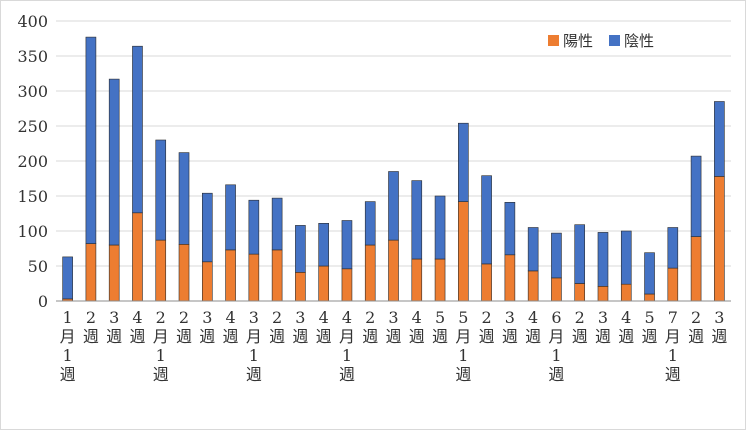  I want to click on y-tick-label: 350, so click(32, 56).